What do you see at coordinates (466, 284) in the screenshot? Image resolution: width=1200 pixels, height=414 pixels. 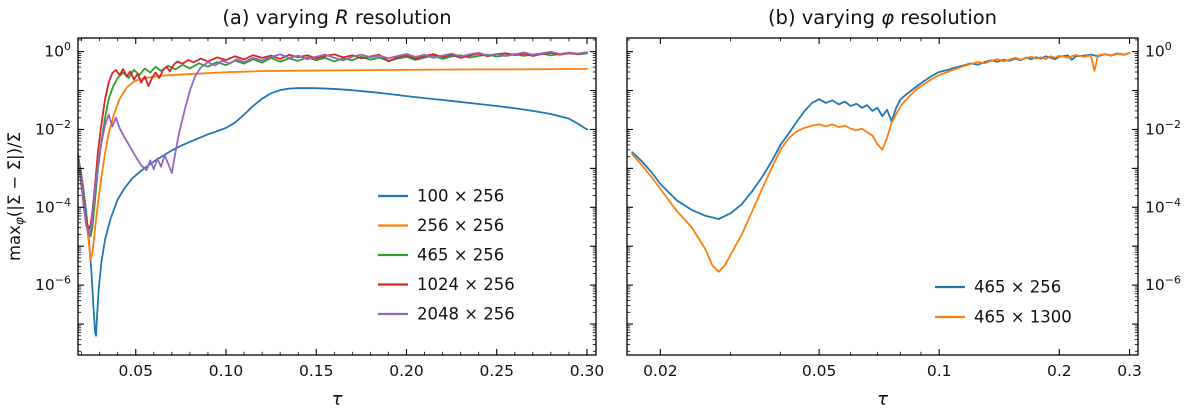 I see `legend-label: 1024 × 256` at bounding box center [466, 284].